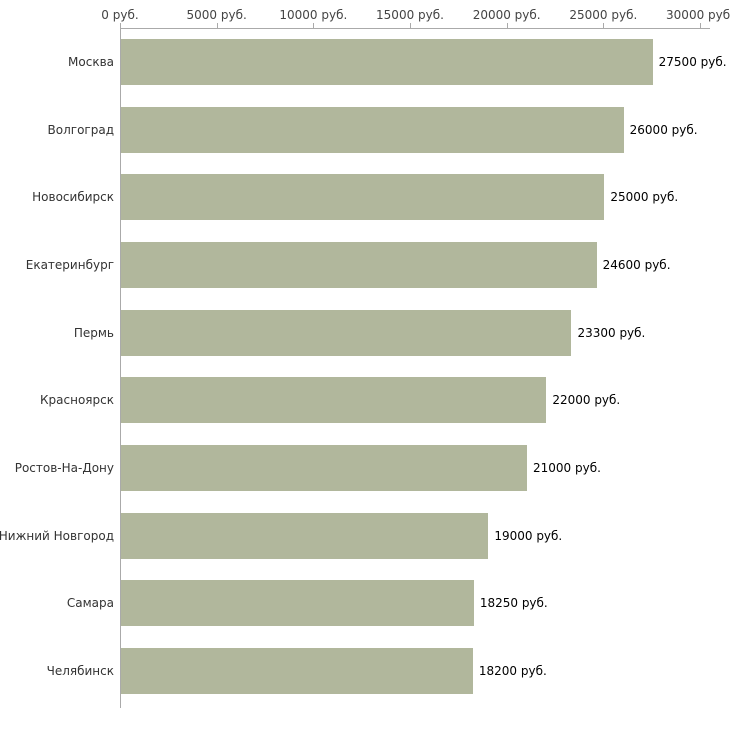 The image size is (730, 730). What do you see at coordinates (80, 129) in the screenshot?
I see `category-label: Волгоград` at bounding box center [80, 129].